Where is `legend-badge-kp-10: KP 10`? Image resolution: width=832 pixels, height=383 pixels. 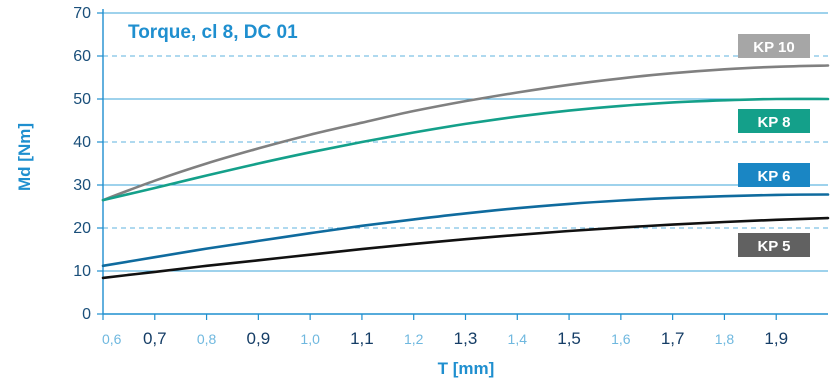
legend-badge-kp-10: KP 10 is located at coordinates (774, 46).